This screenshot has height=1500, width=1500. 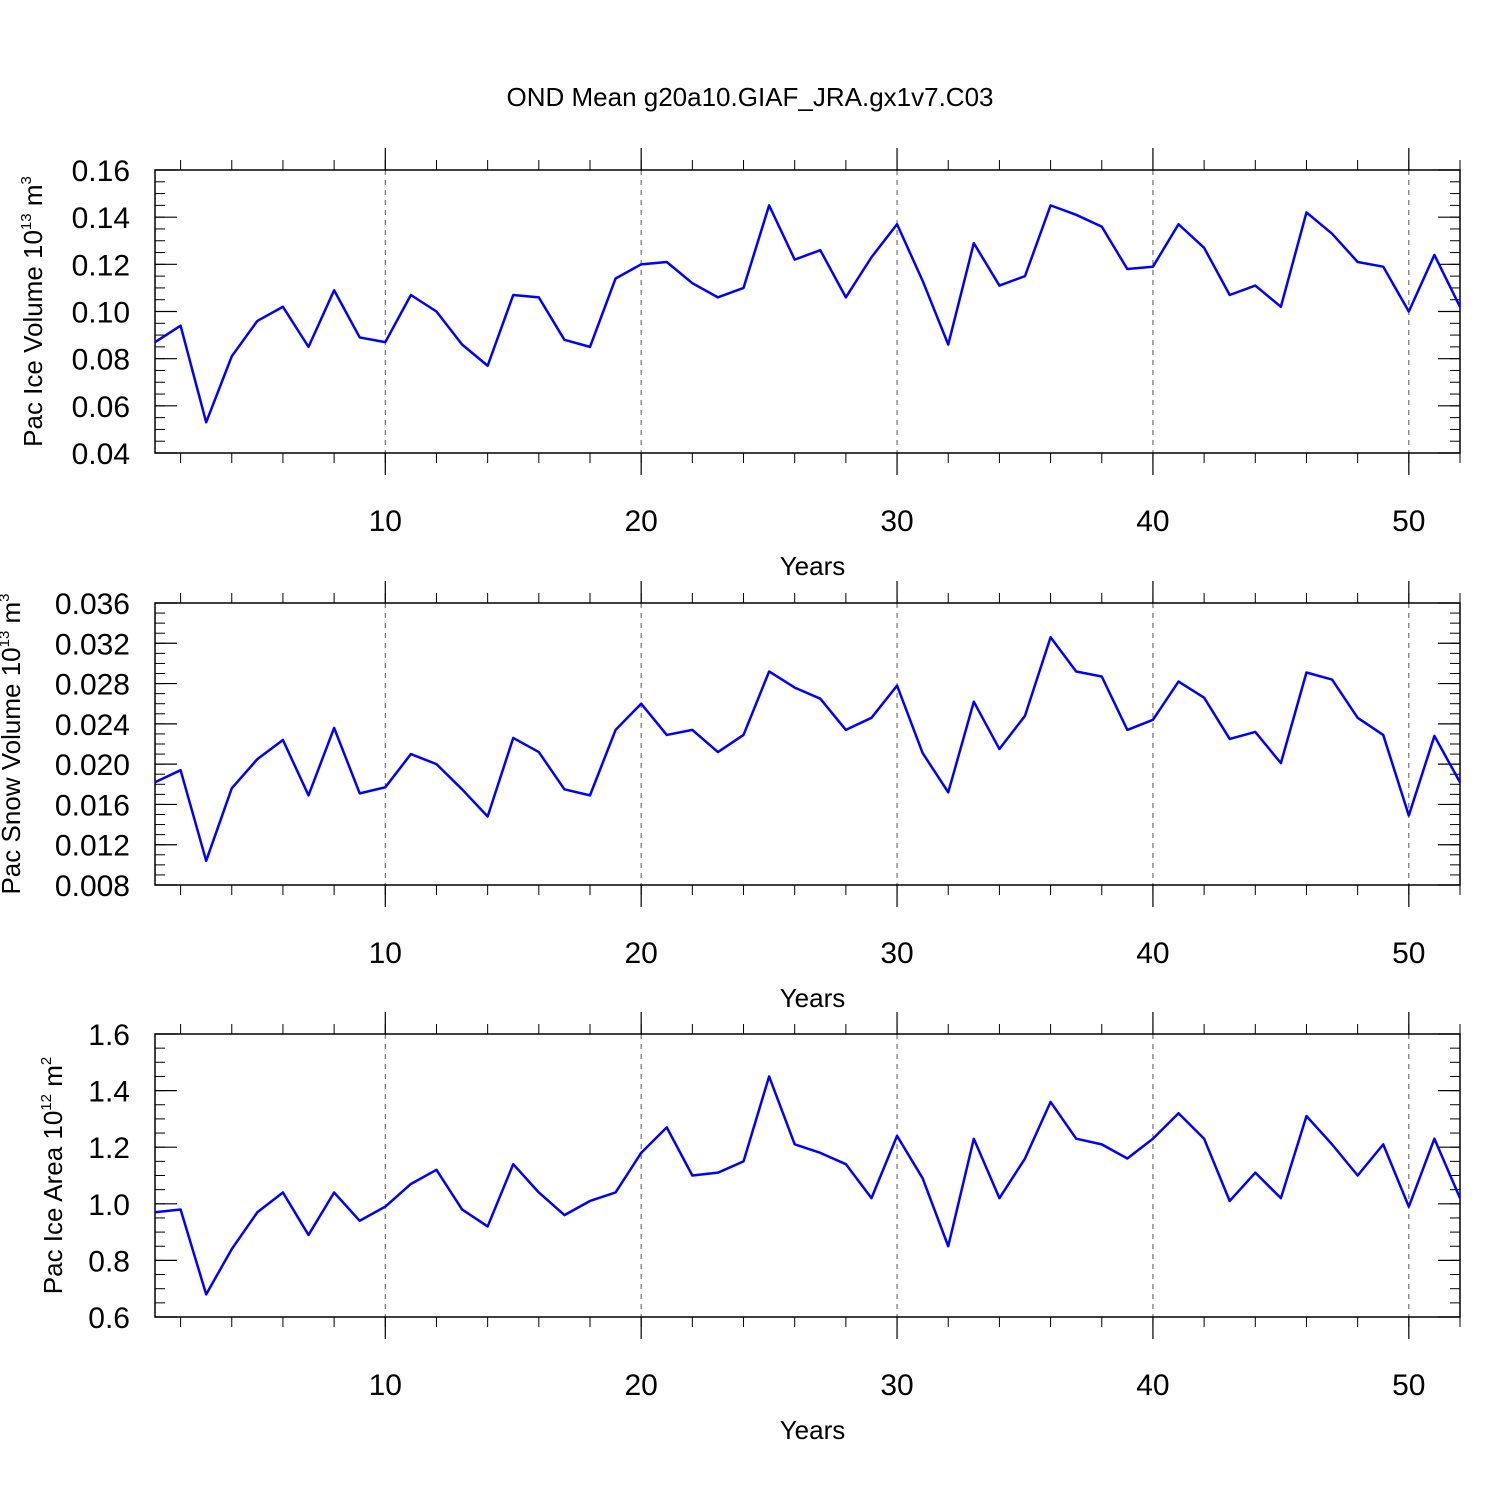 I want to click on y-tick-label: 0.06, so click(x=101, y=407).